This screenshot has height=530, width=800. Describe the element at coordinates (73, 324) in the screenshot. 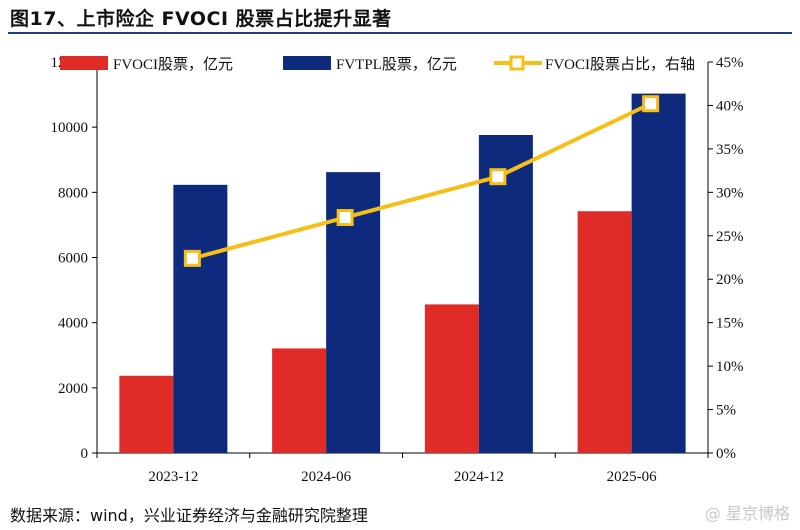

I see `left-tick-label: 4000` at that location.